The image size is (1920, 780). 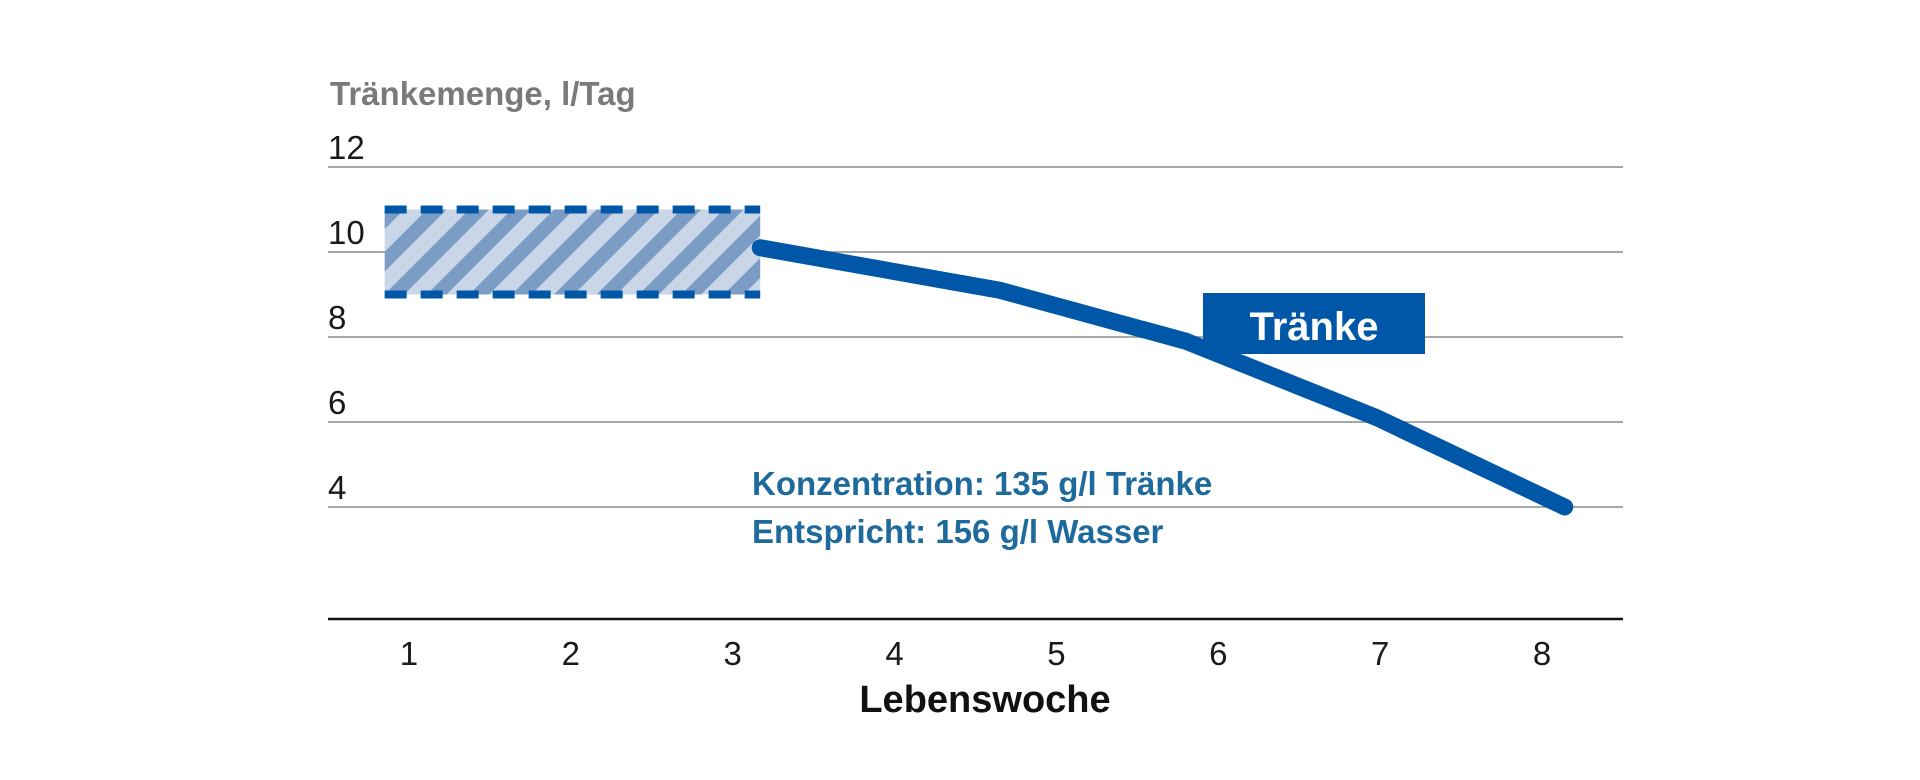 I want to click on range-band-layer, so click(x=572, y=252).